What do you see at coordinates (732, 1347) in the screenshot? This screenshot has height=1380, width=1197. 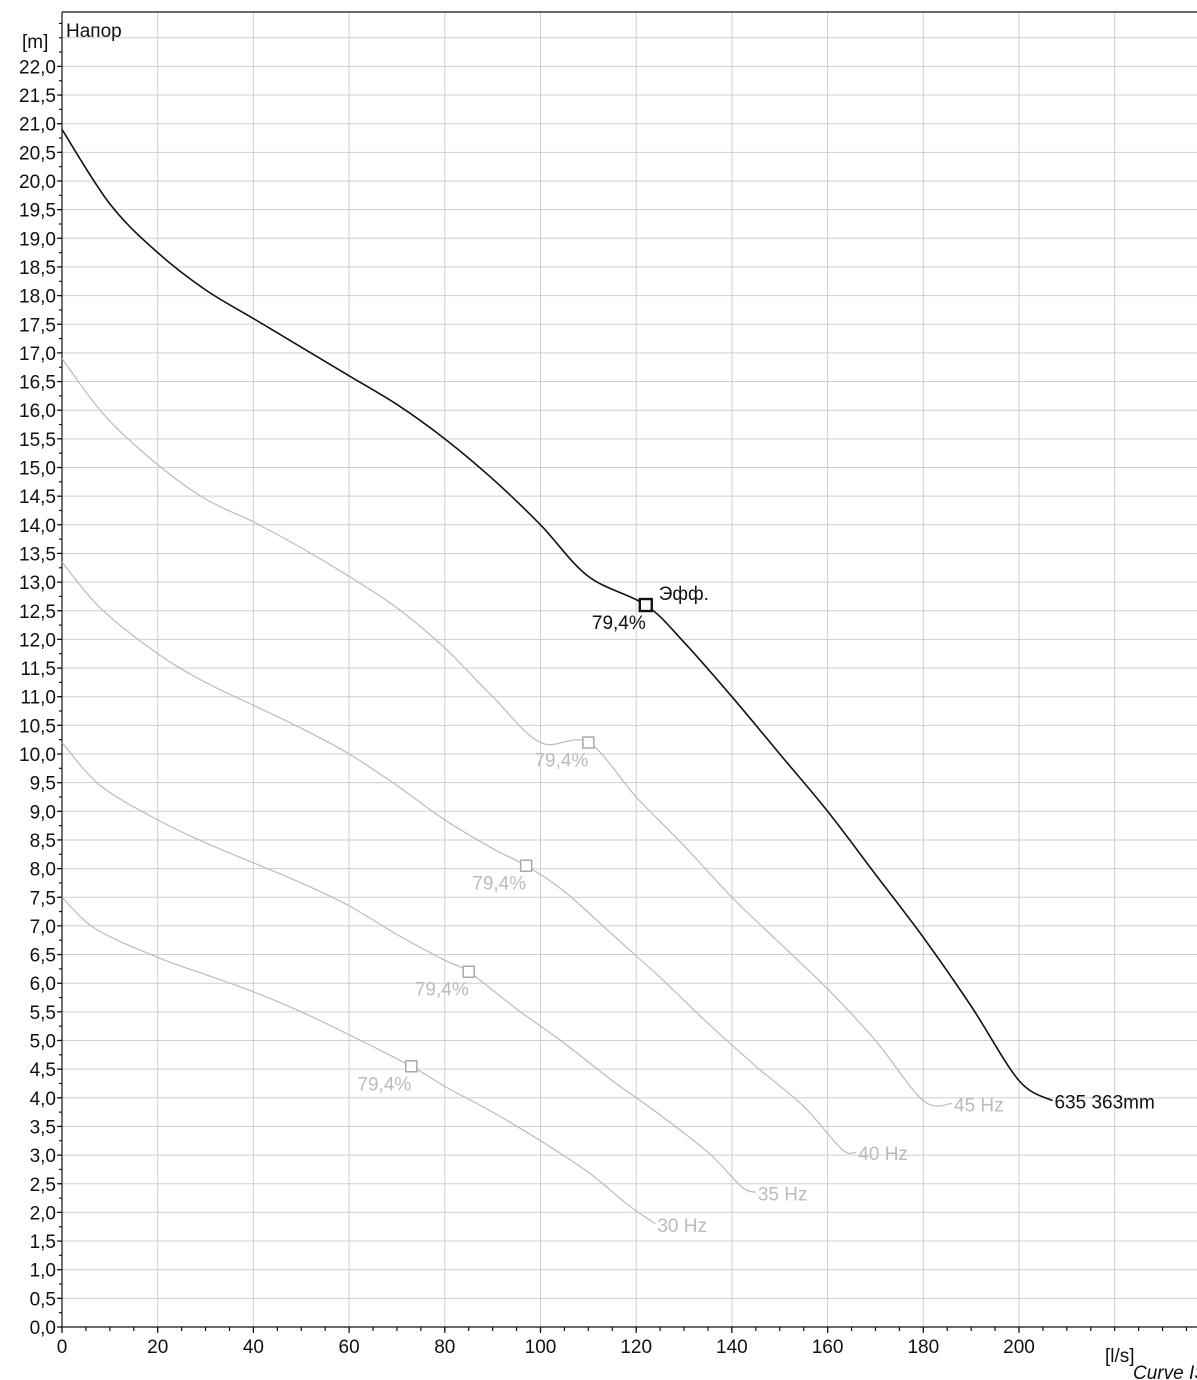 I see `x-tick-label: 140` at bounding box center [732, 1347].